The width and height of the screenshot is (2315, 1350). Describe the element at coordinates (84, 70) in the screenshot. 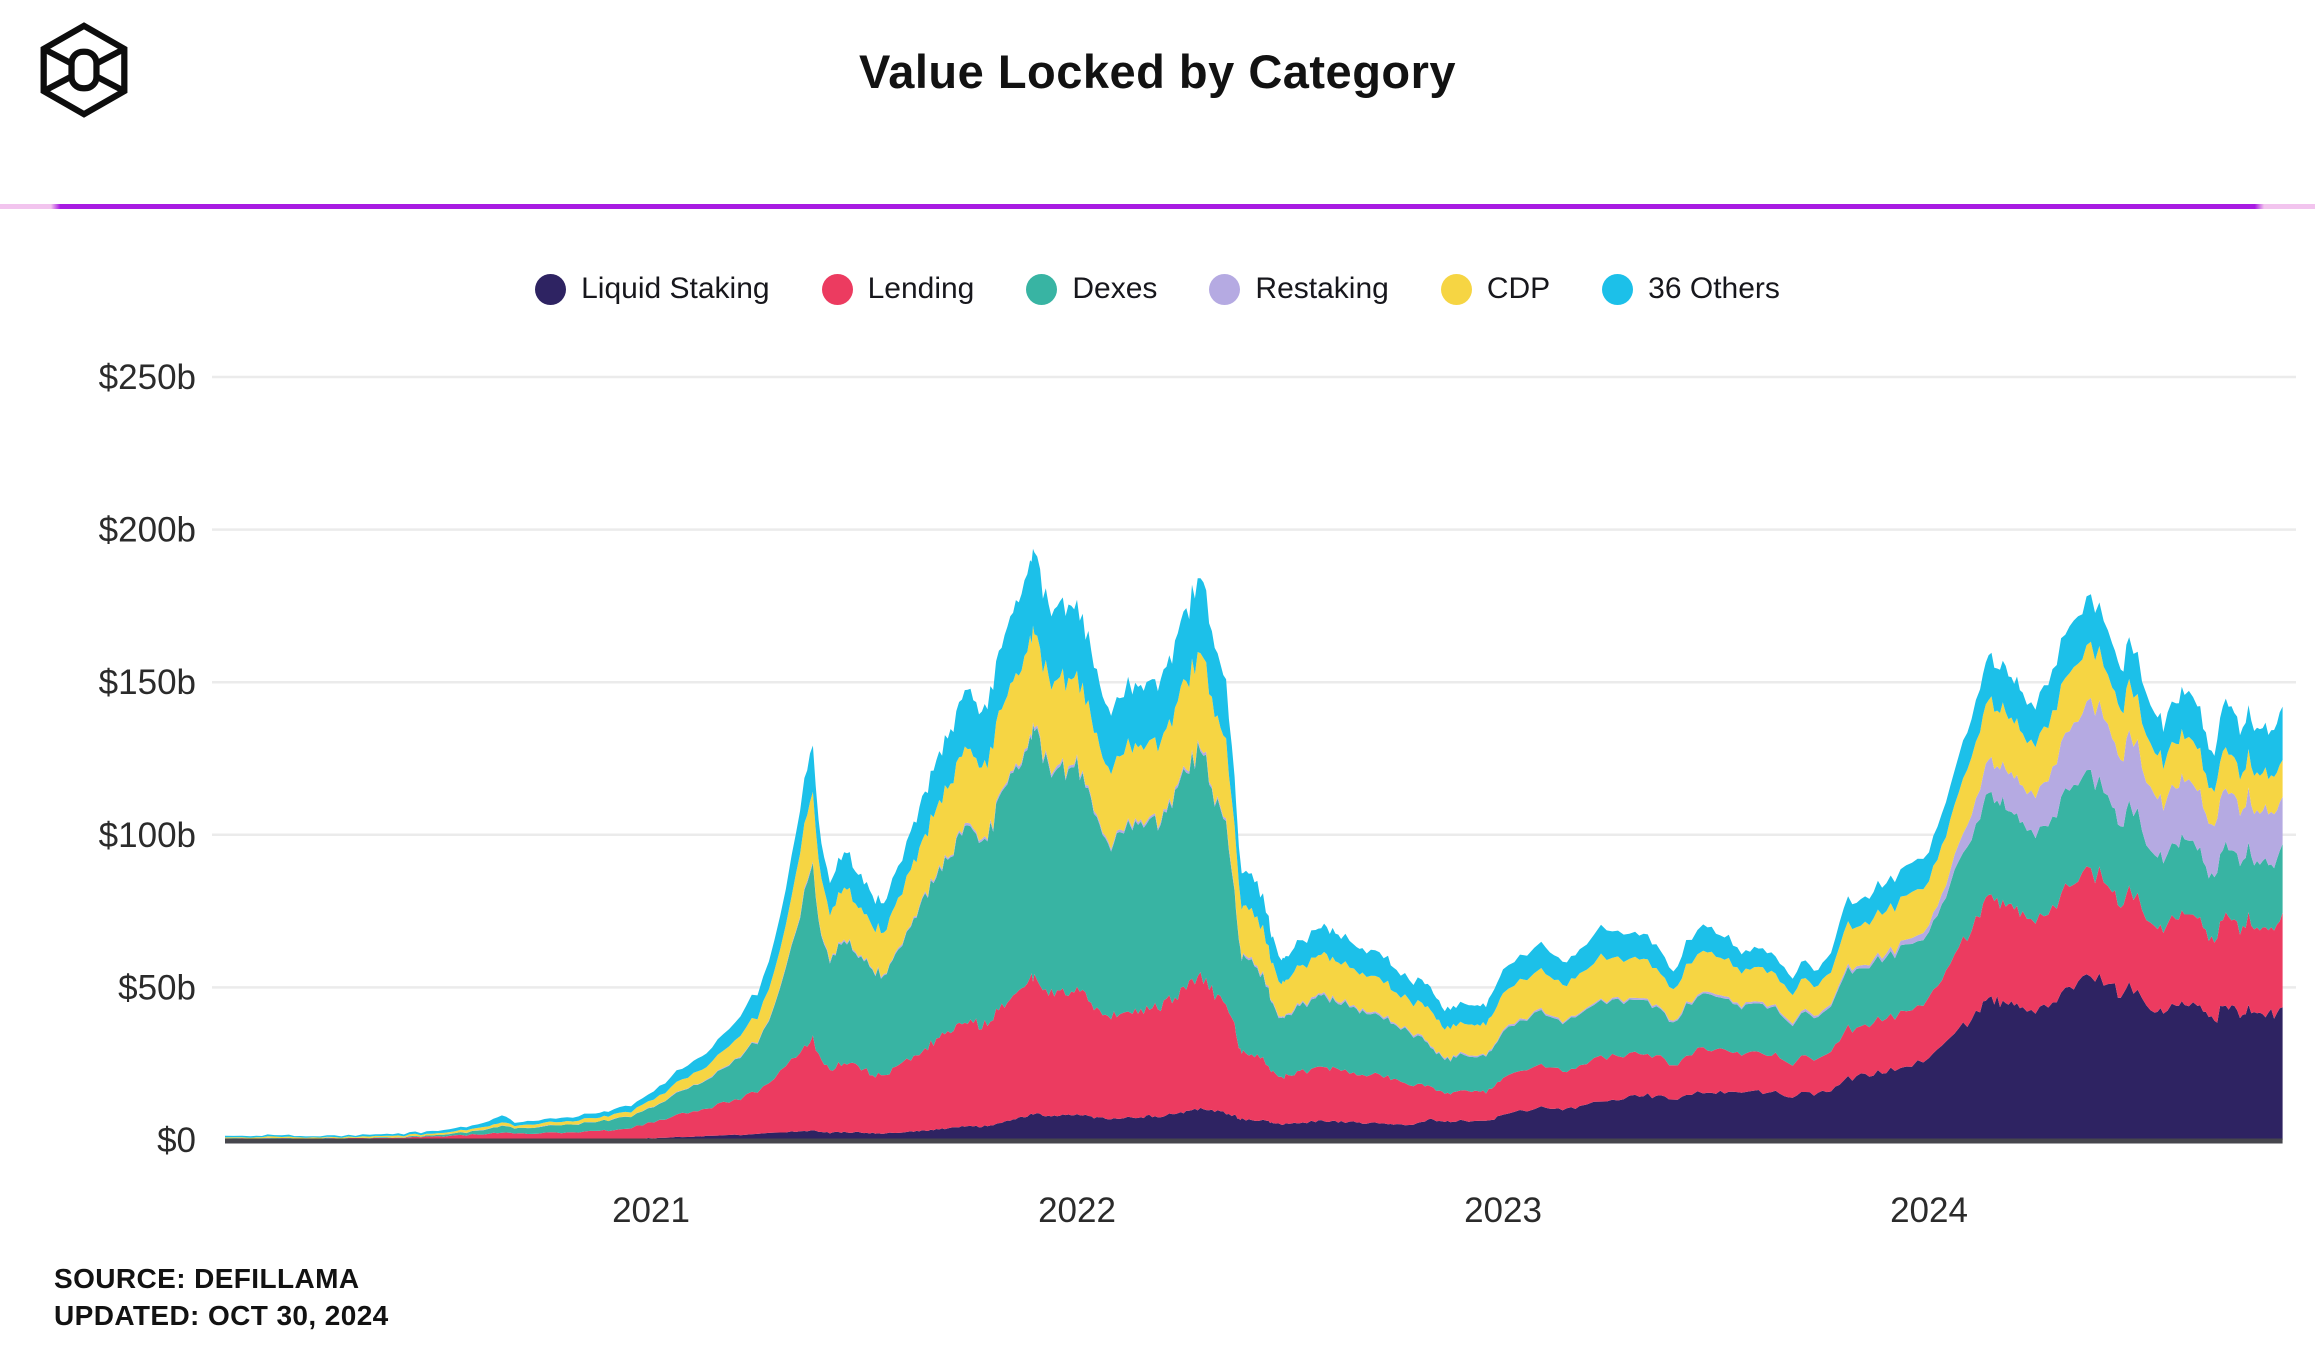

I see `defillama-box-logo` at that location.